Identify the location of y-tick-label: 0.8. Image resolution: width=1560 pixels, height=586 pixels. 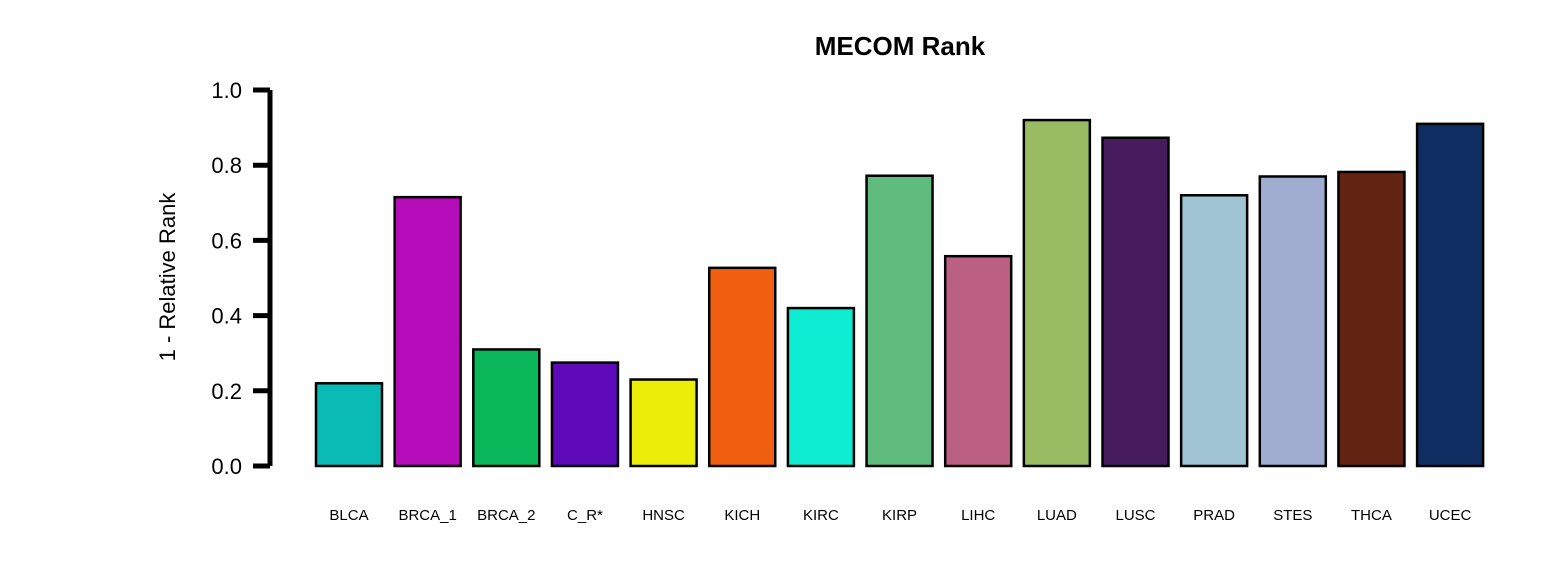
(226, 165).